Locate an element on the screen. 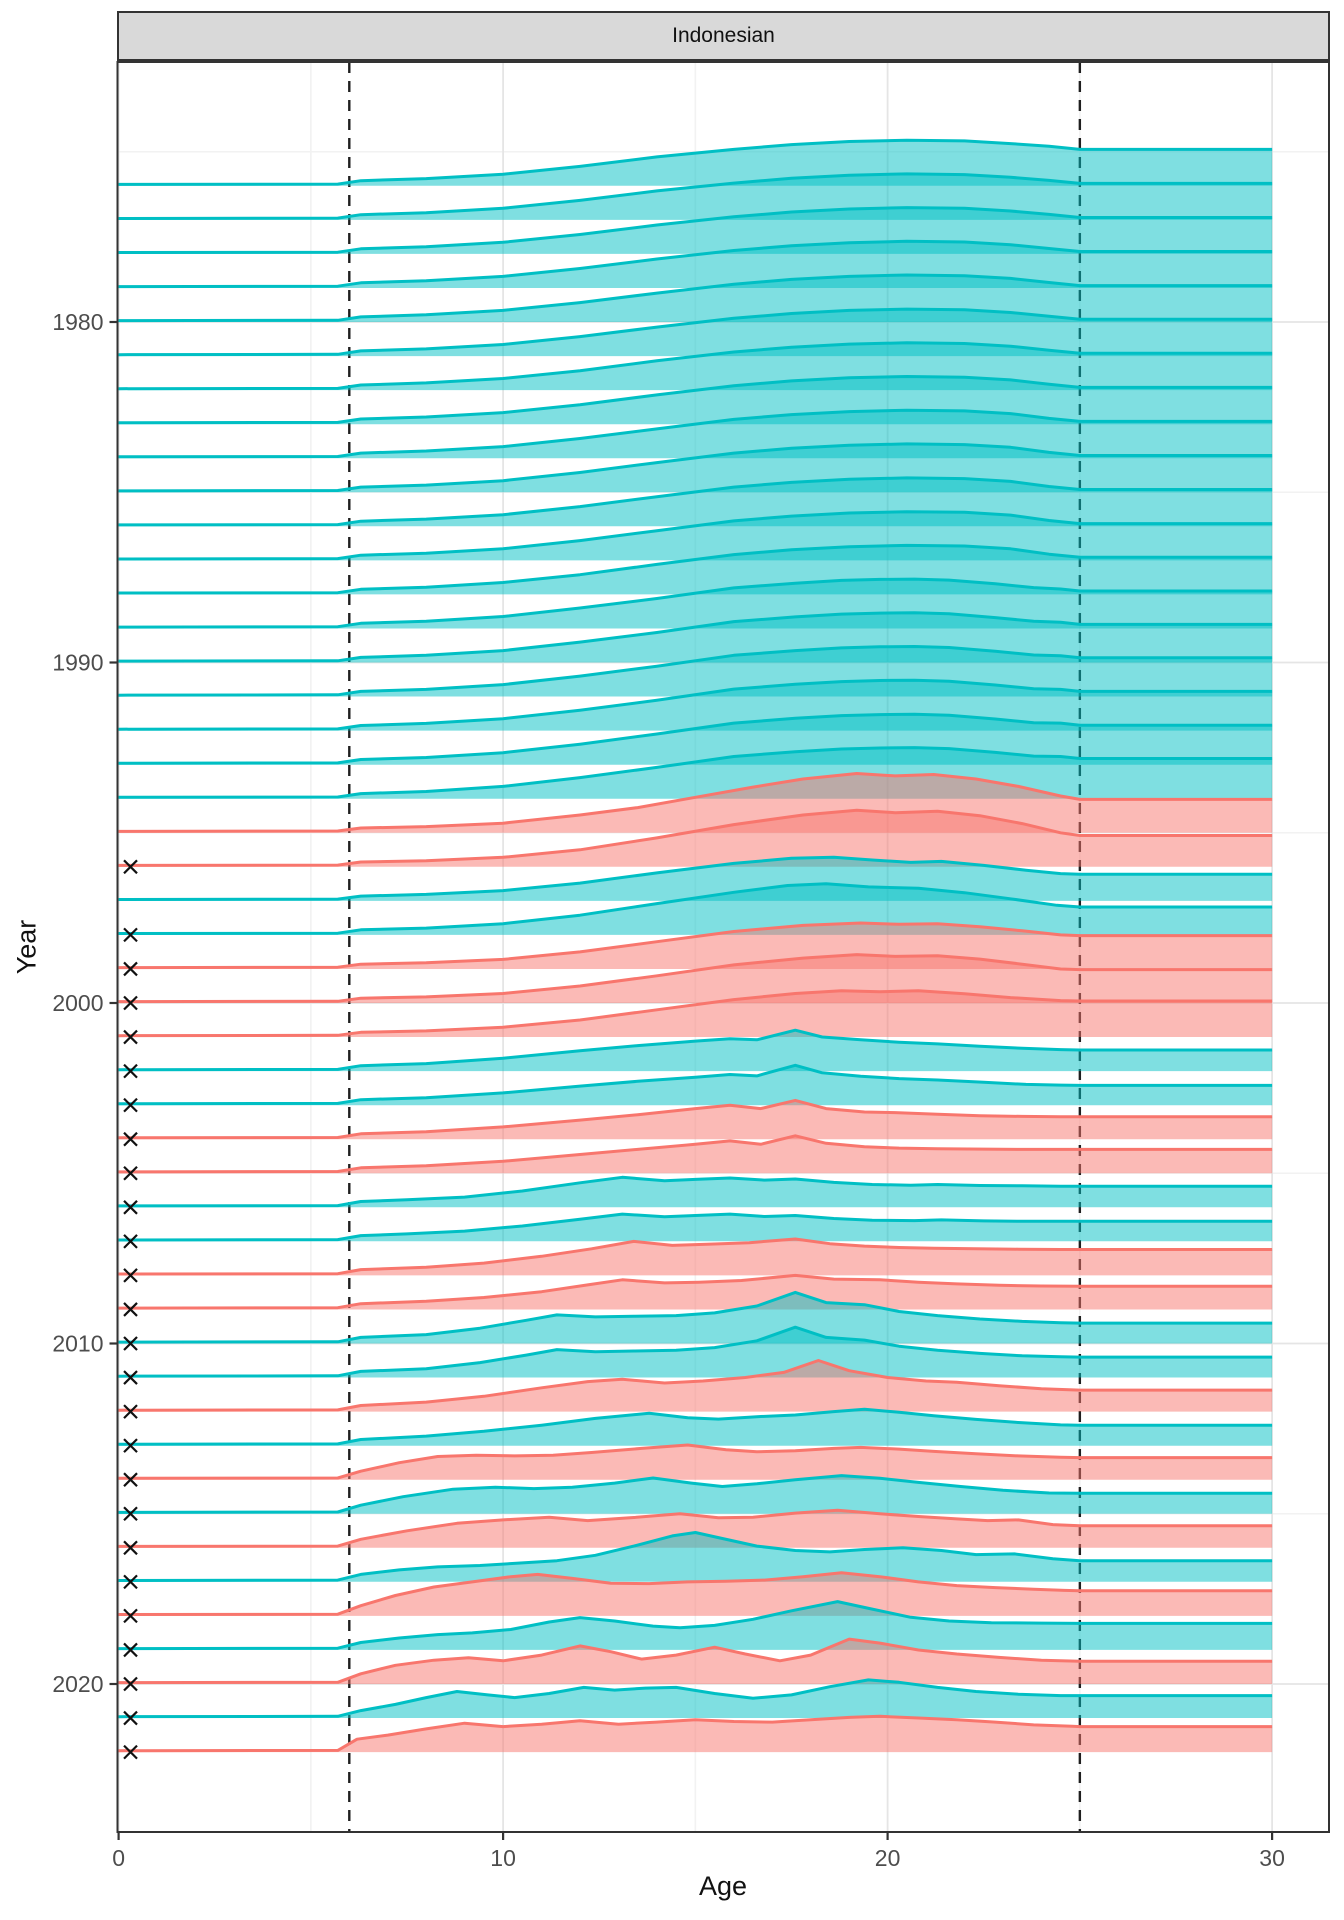 This screenshot has height=1920, width=1344. ridge-fill-2018 is located at coordinates (695, 1594).